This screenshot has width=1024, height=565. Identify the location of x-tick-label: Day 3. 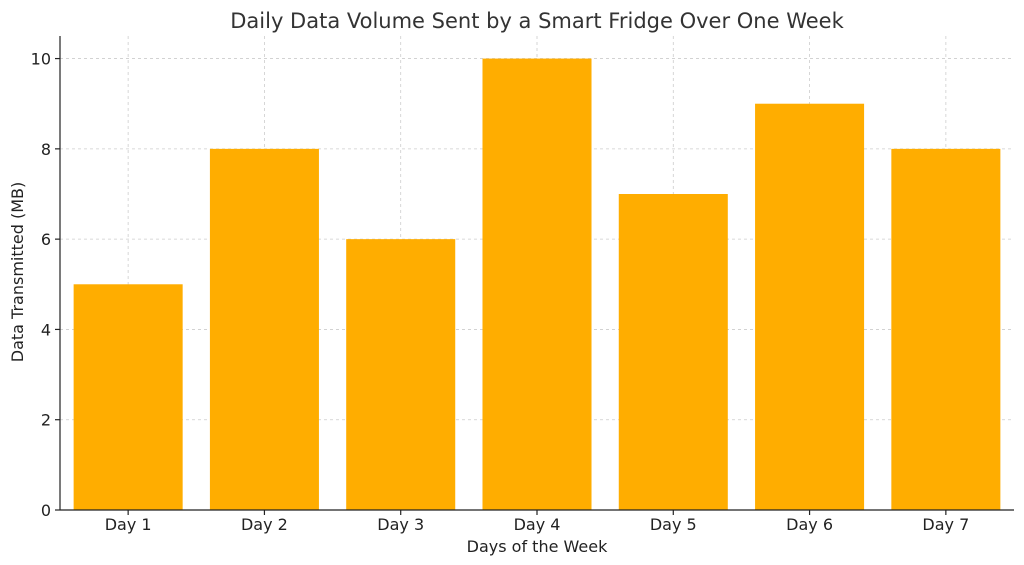
(400, 524).